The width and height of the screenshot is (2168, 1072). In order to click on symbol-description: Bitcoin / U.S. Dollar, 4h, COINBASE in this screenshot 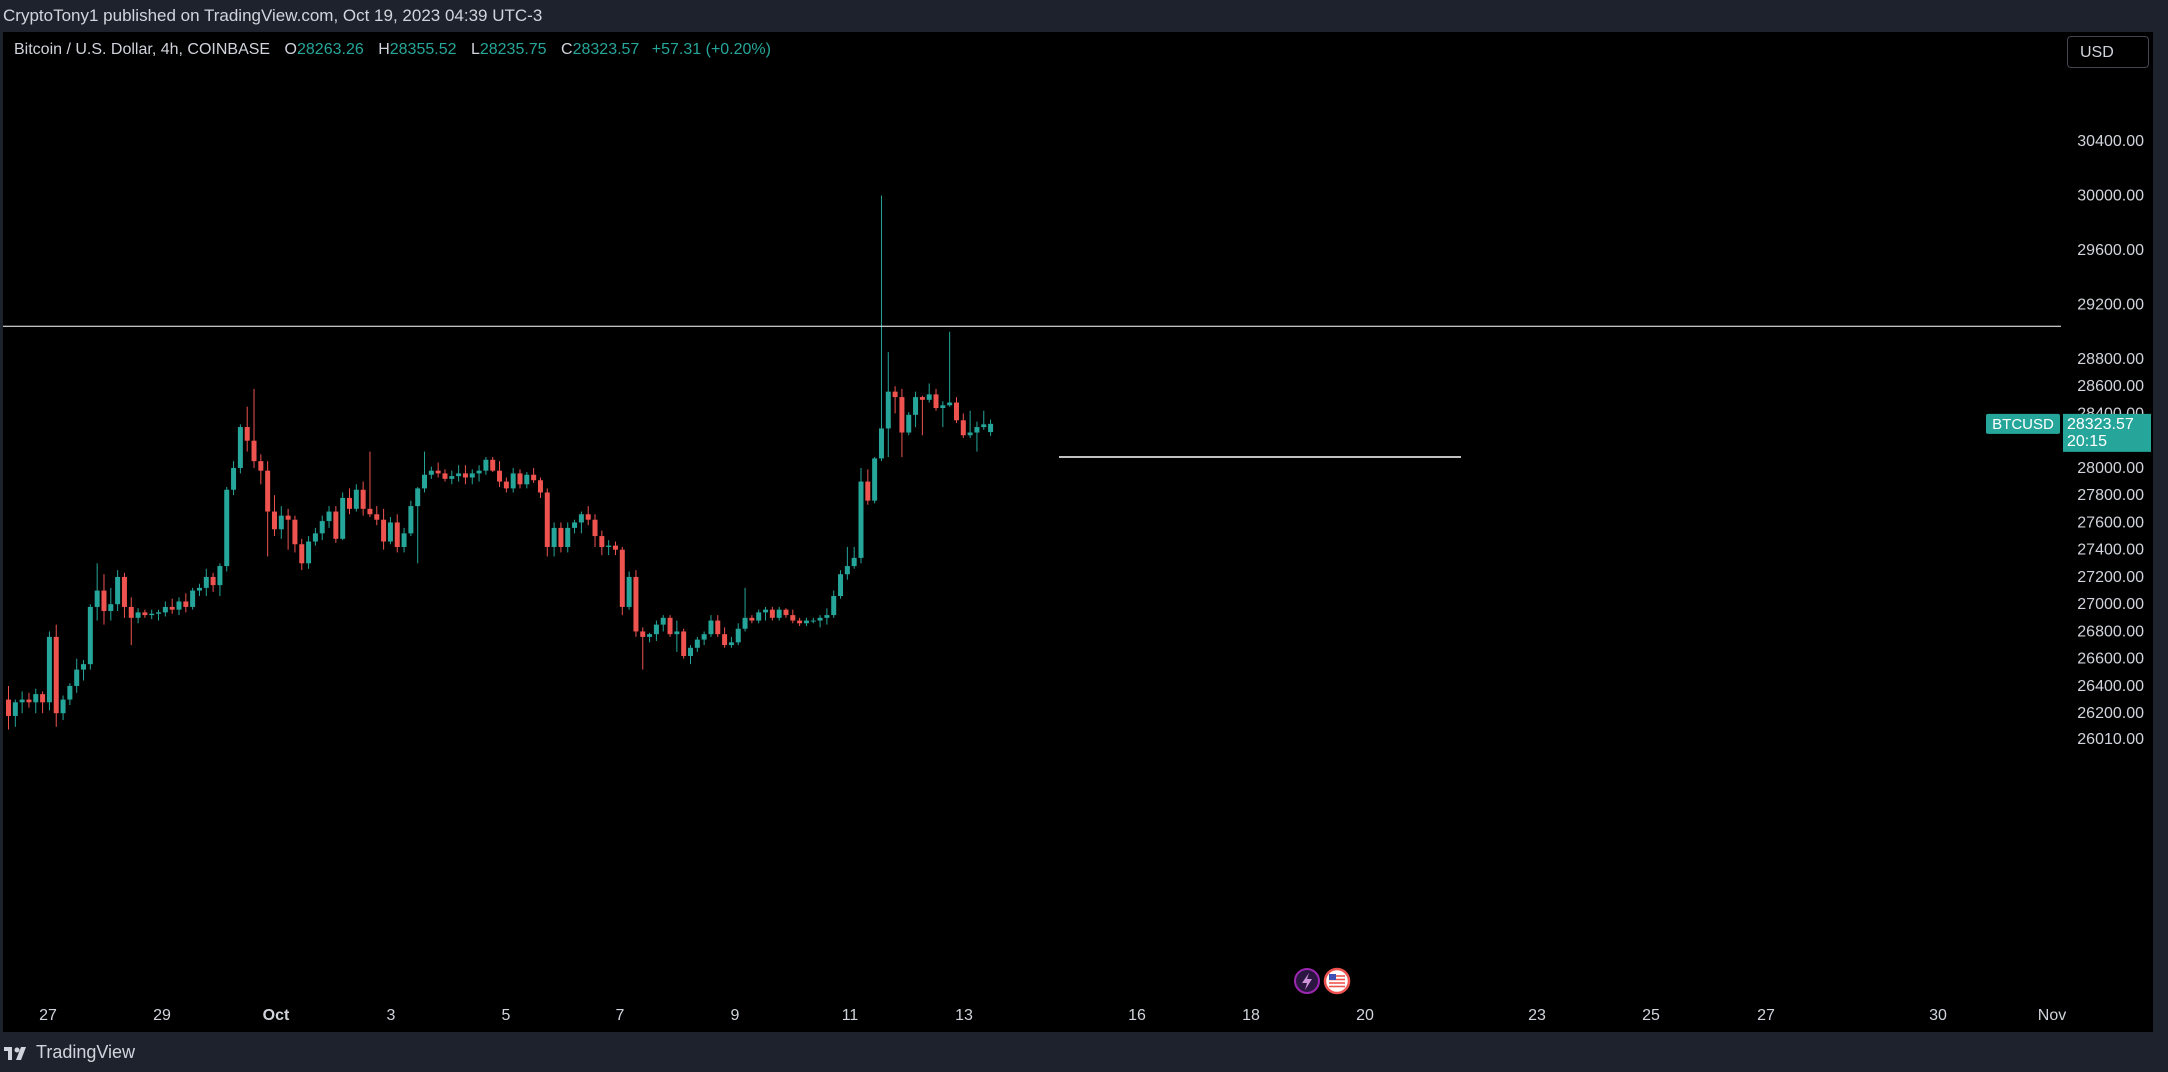, I will do `click(142, 49)`.